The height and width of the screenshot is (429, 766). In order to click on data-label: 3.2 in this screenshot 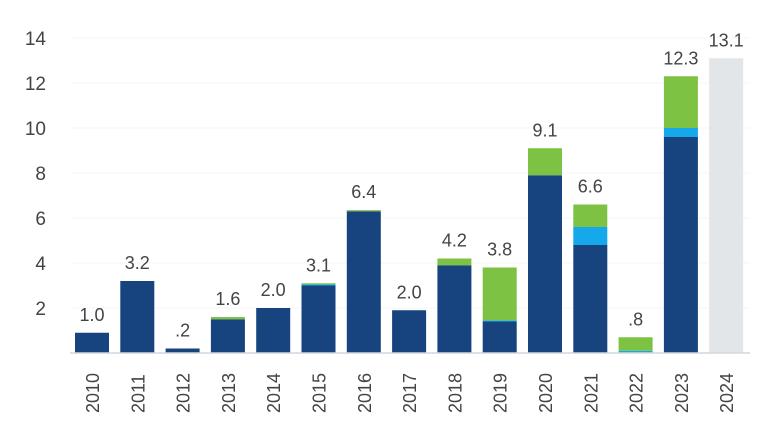, I will do `click(137, 263)`.